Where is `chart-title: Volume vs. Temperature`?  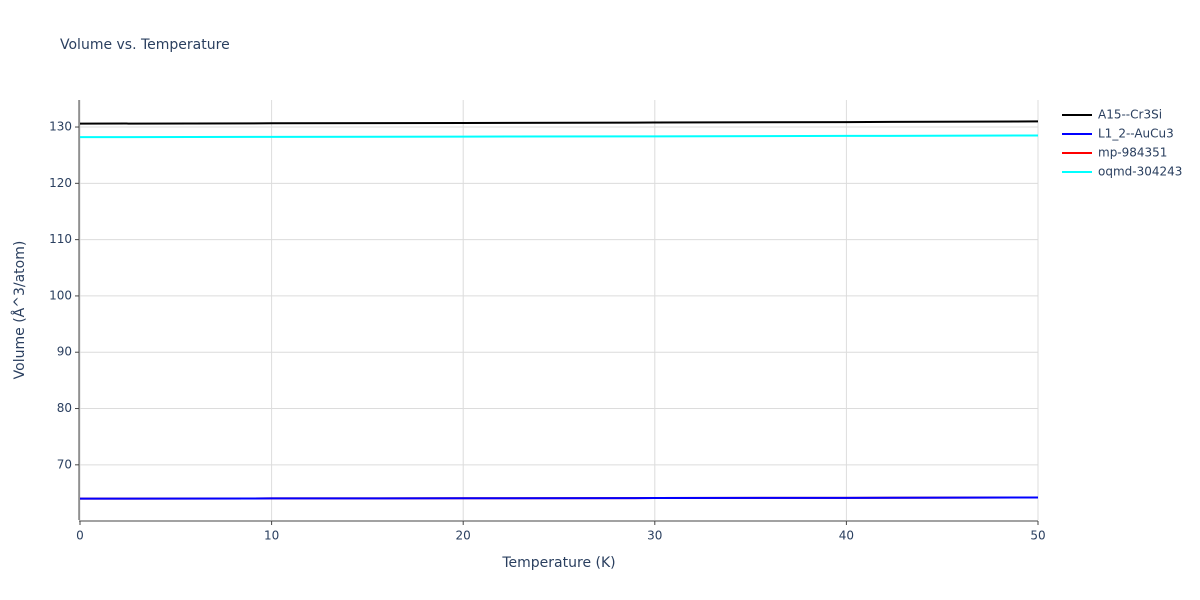
chart-title: Volume vs. Temperature is located at coordinates (145, 45).